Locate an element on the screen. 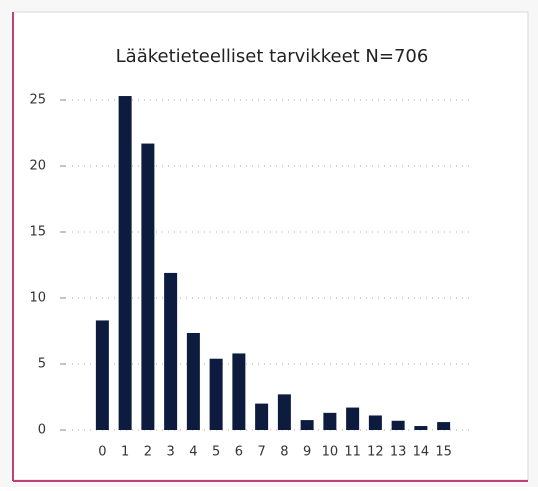 This screenshot has width=538, height=491. x-tick-label: 9 is located at coordinates (307, 452).